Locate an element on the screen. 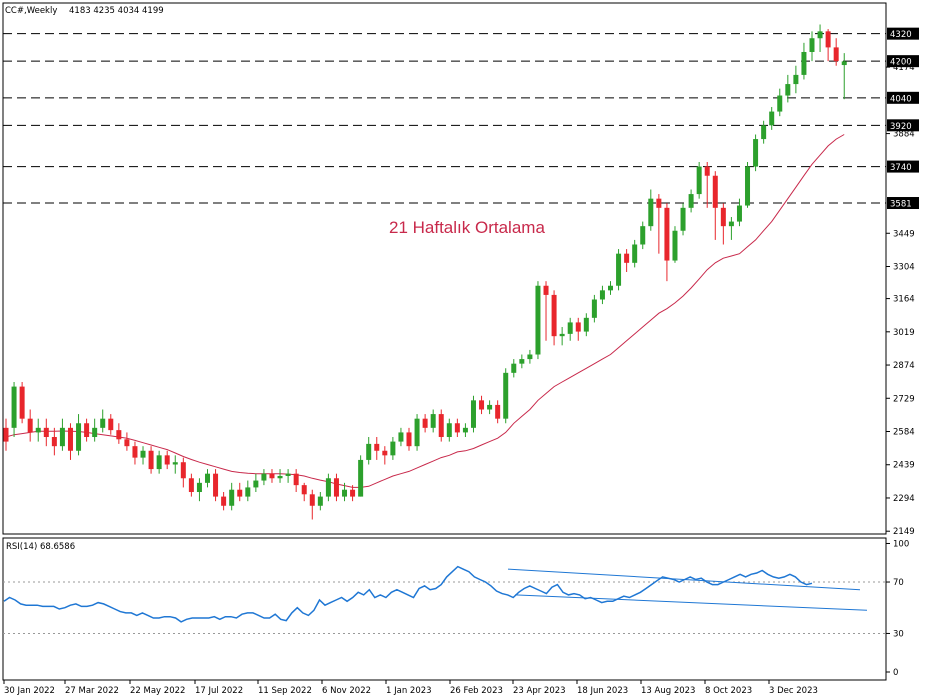  rsi-tick-label: 100 is located at coordinates (901, 544).